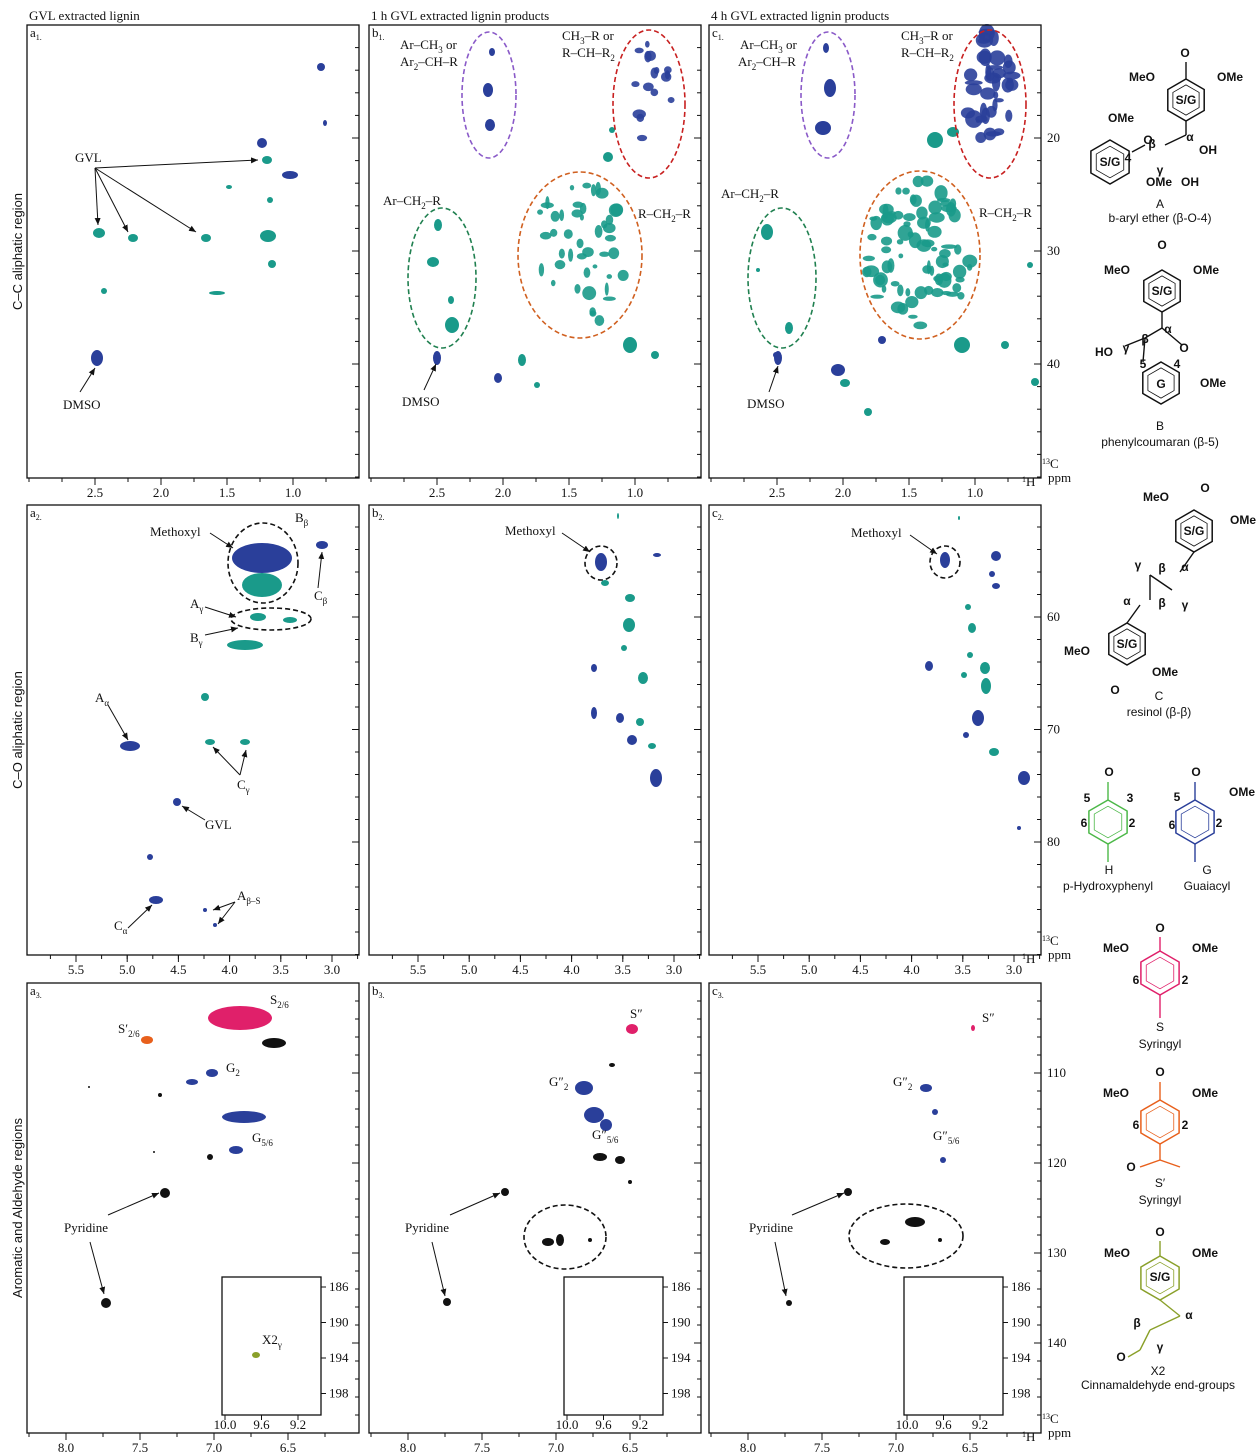 Image resolution: width=1260 pixels, height=1454 pixels. I want to click on y-tick-label: 130, so click(1057, 1252).